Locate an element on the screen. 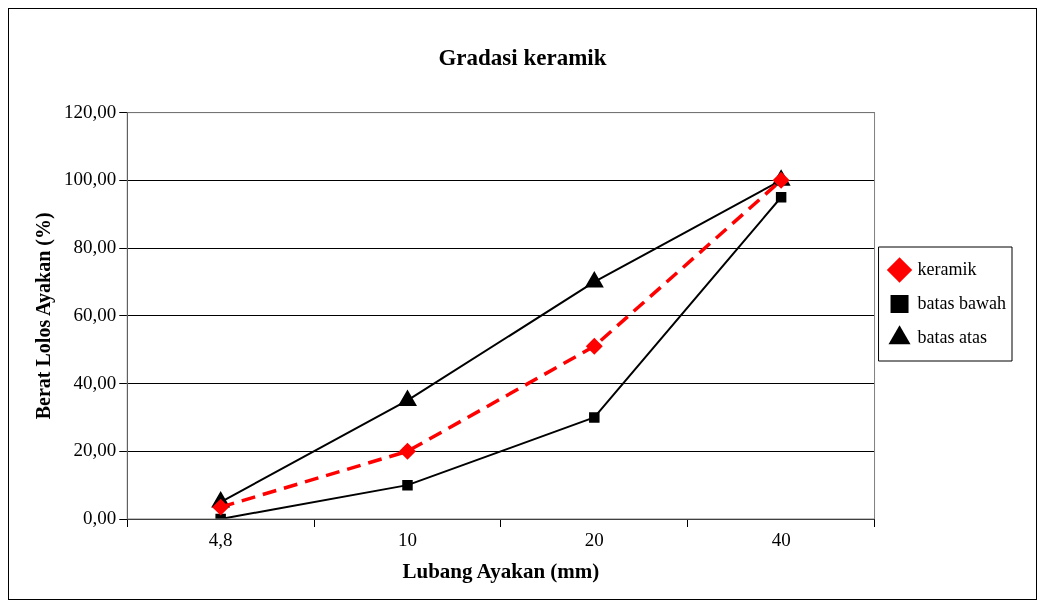 The width and height of the screenshot is (1045, 608). y-tick-label: 80,00 is located at coordinates (95, 247).